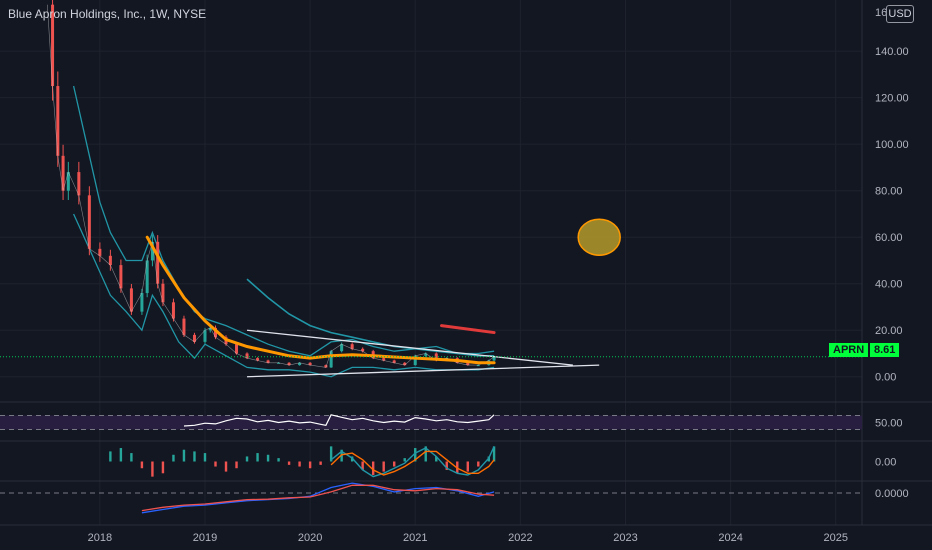 Image resolution: width=932 pixels, height=550 pixels. Describe the element at coordinates (885, 350) in the screenshot. I see `price-value-label: 8.61` at that location.